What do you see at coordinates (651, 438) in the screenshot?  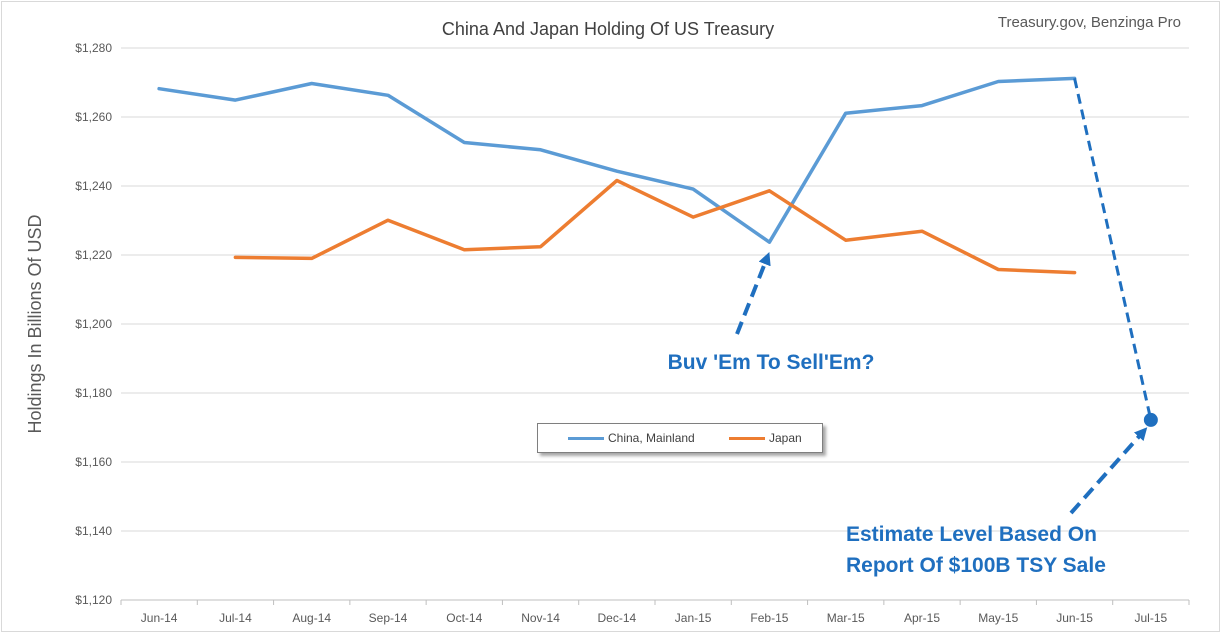 I see `legend-label-china: China, Mainland` at bounding box center [651, 438].